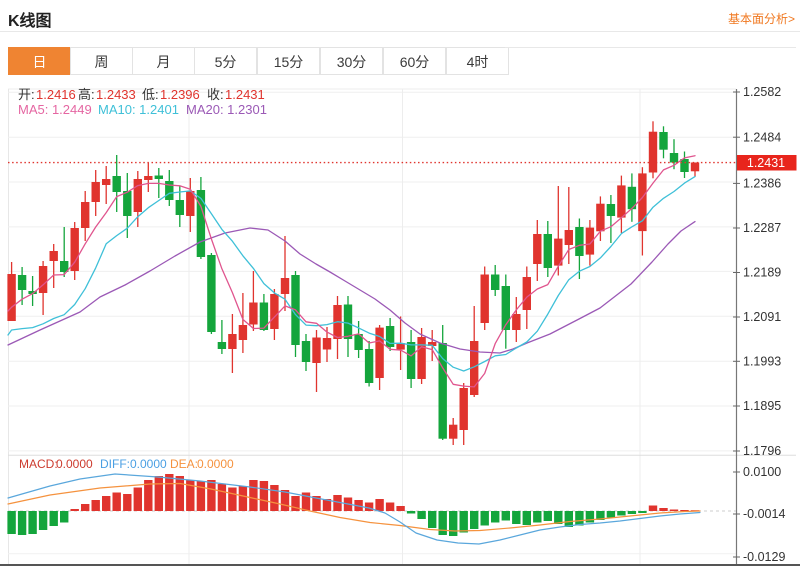 This screenshot has height=570, width=800. I want to click on svg-text: 1.2386, so click(762, 184).